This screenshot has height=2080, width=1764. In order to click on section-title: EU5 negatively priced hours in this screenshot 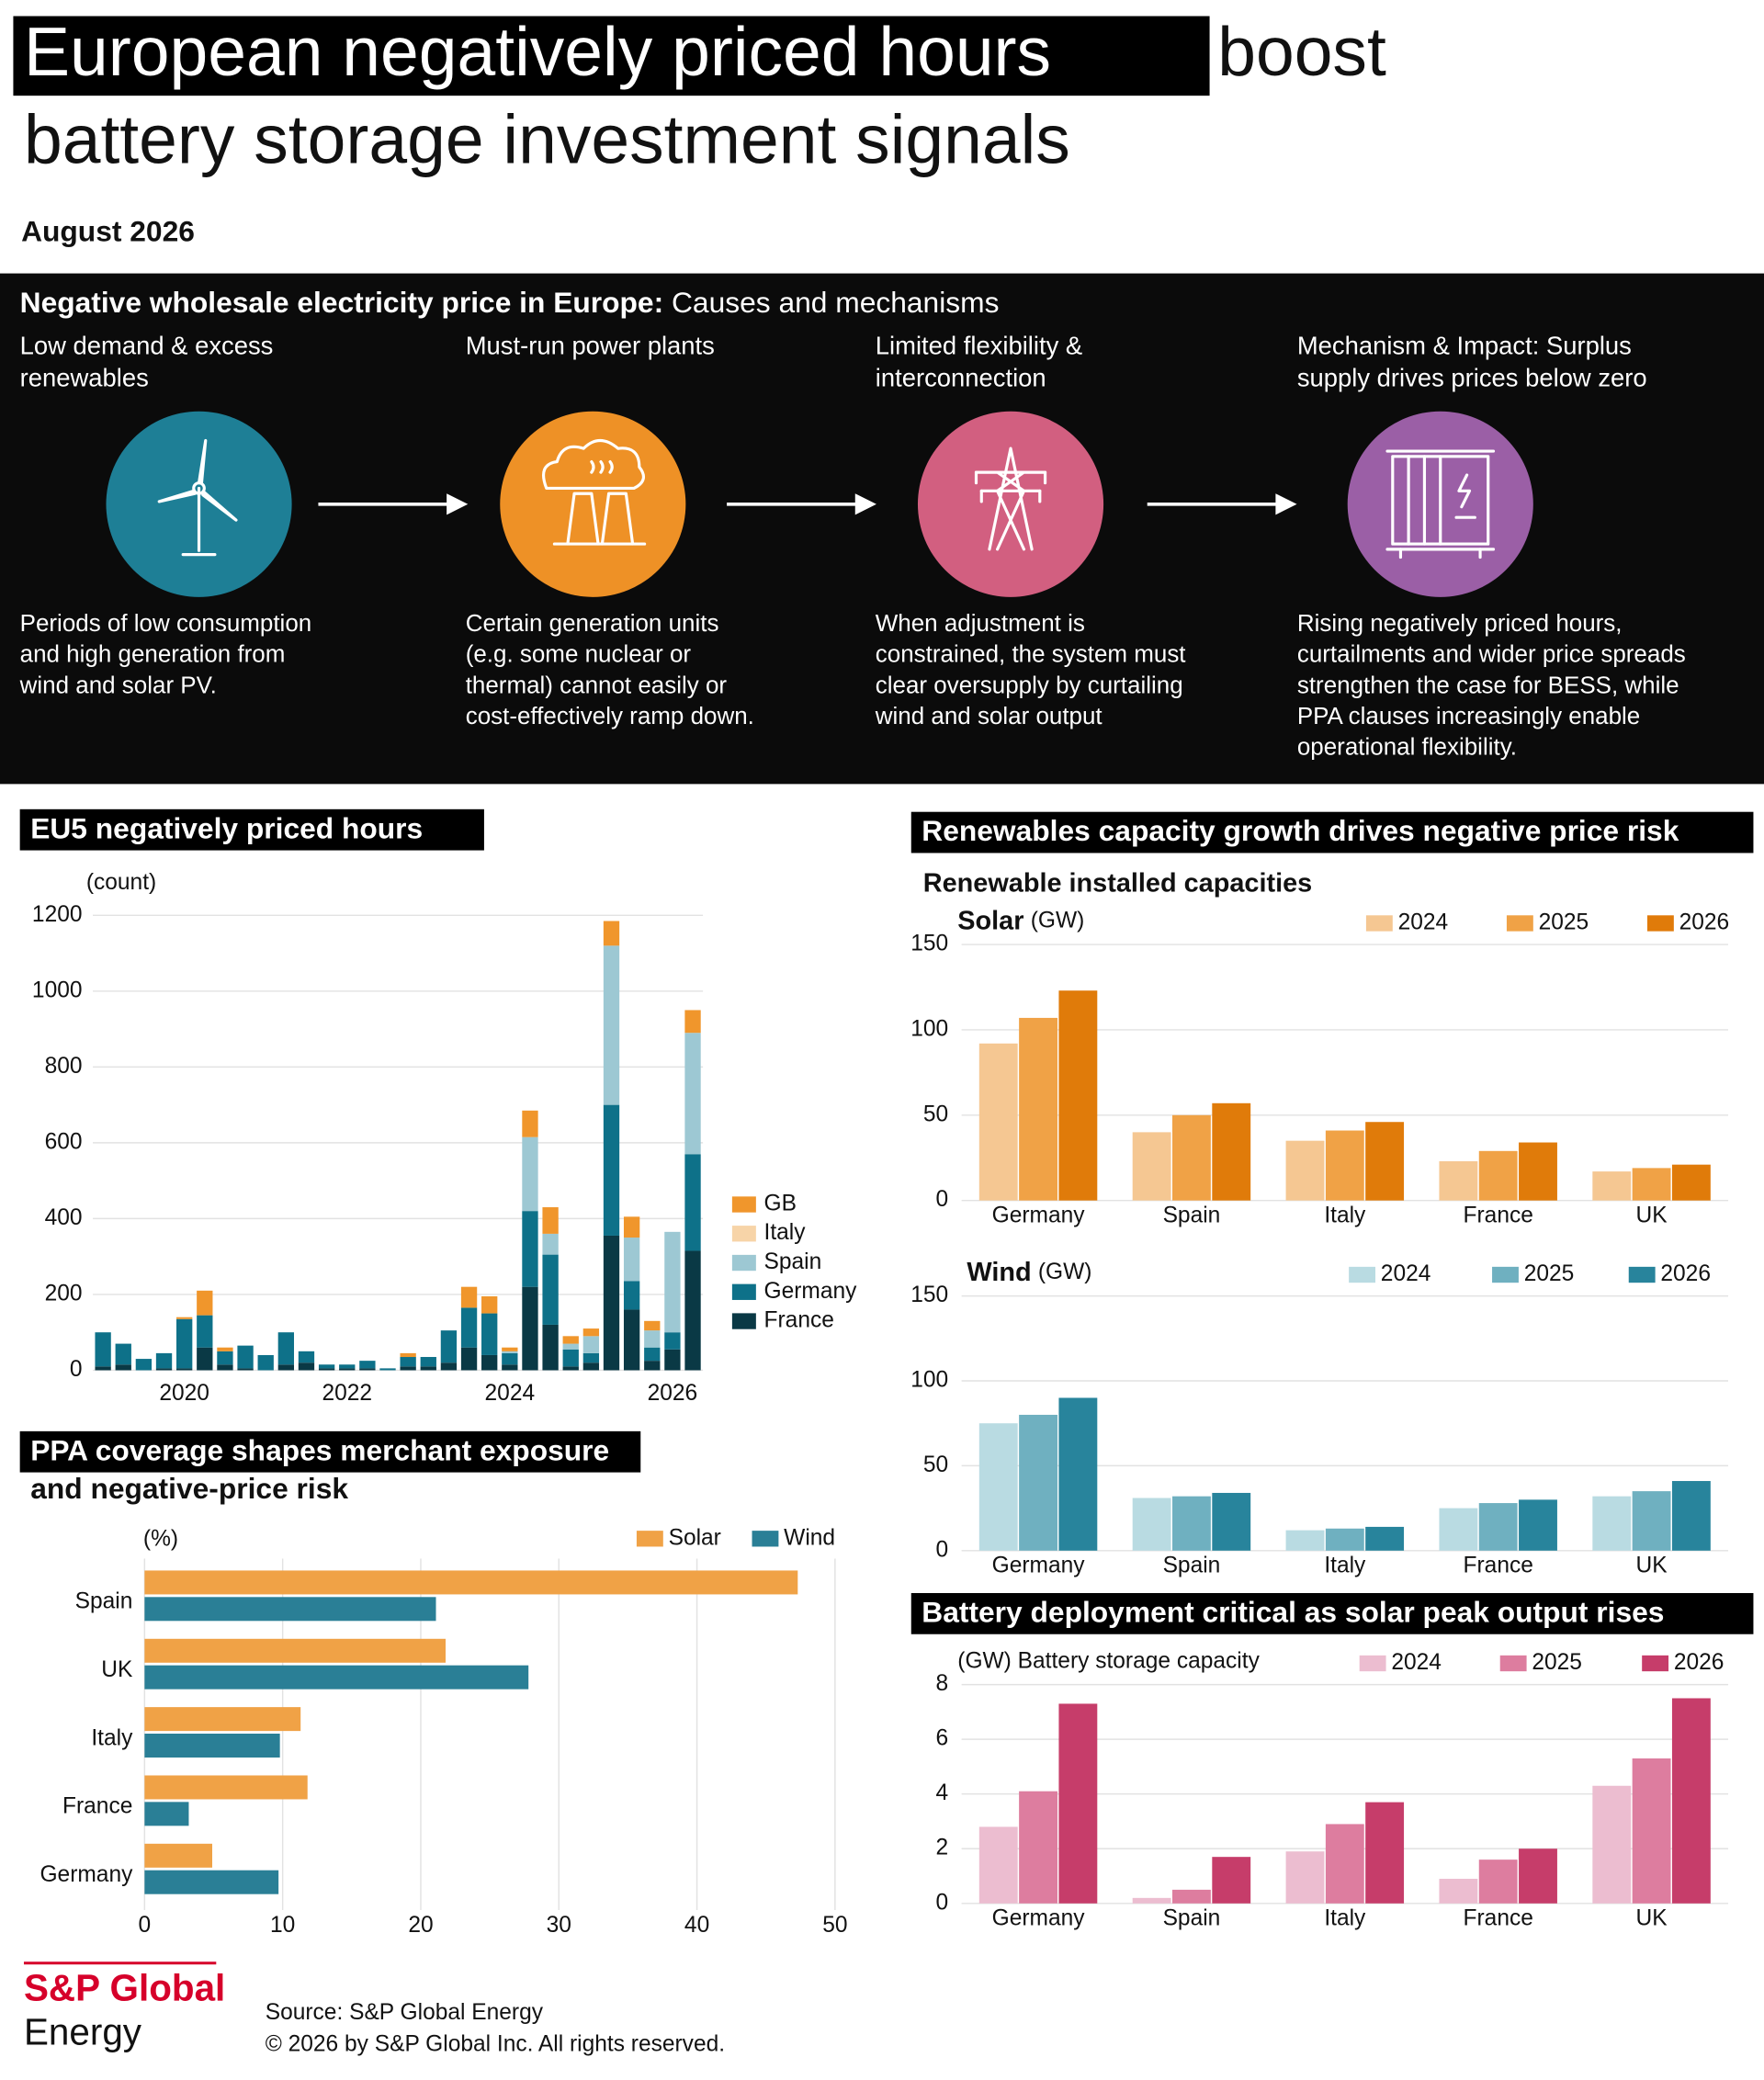, I will do `click(226, 827)`.